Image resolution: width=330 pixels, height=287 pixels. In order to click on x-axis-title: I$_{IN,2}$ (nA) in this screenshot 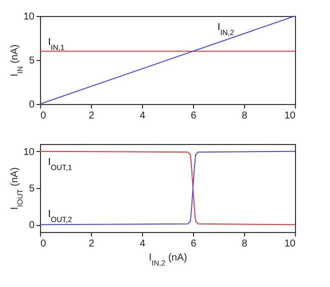, I will do `click(168, 259)`.